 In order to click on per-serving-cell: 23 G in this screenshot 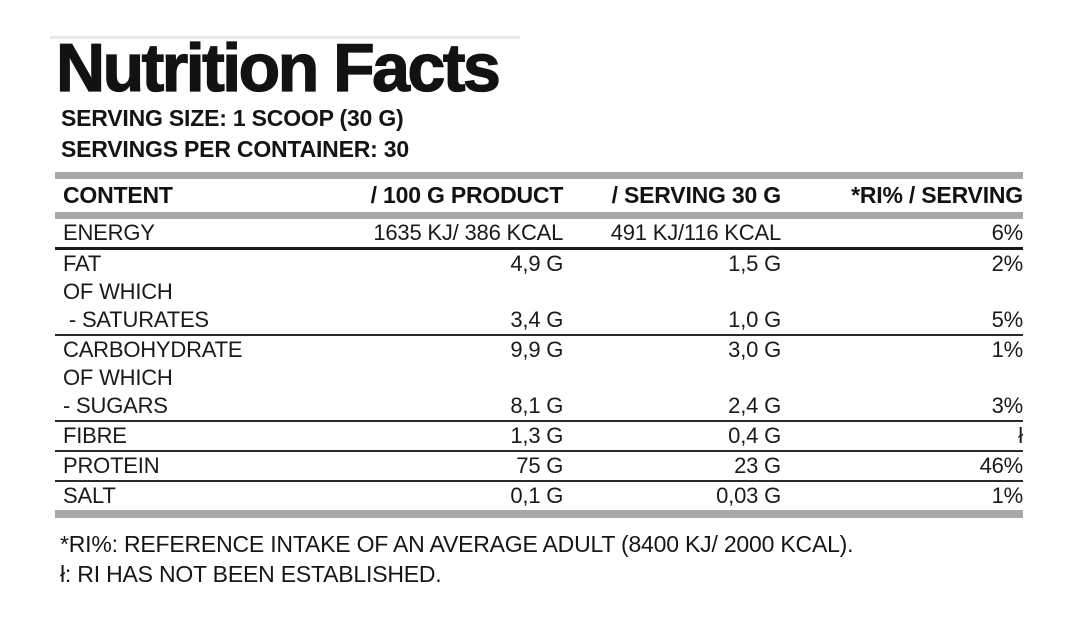, I will do `click(672, 466)`.